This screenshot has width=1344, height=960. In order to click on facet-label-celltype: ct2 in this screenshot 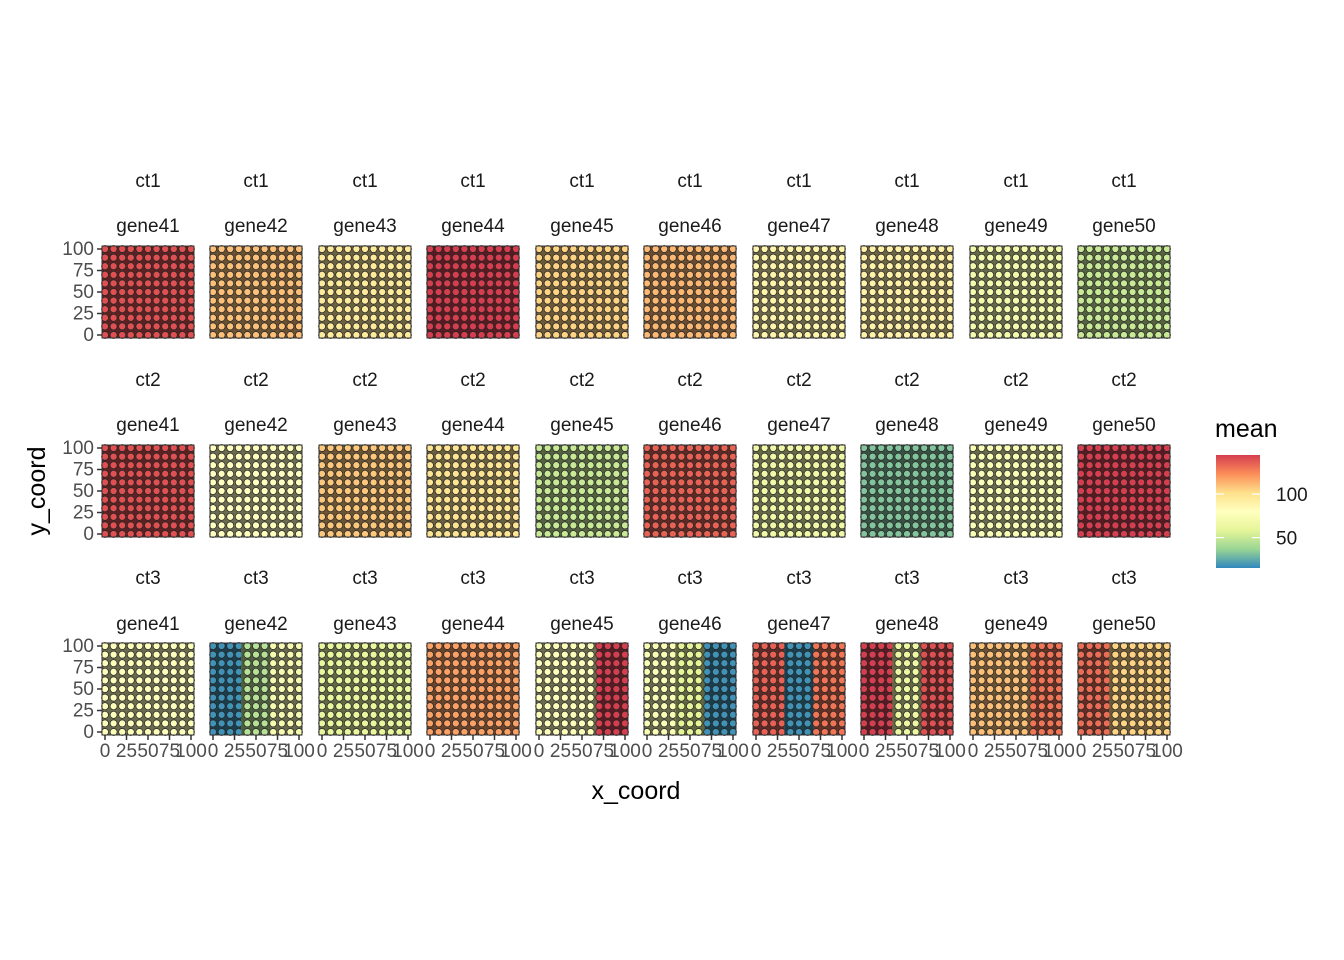, I will do `click(581, 380)`.